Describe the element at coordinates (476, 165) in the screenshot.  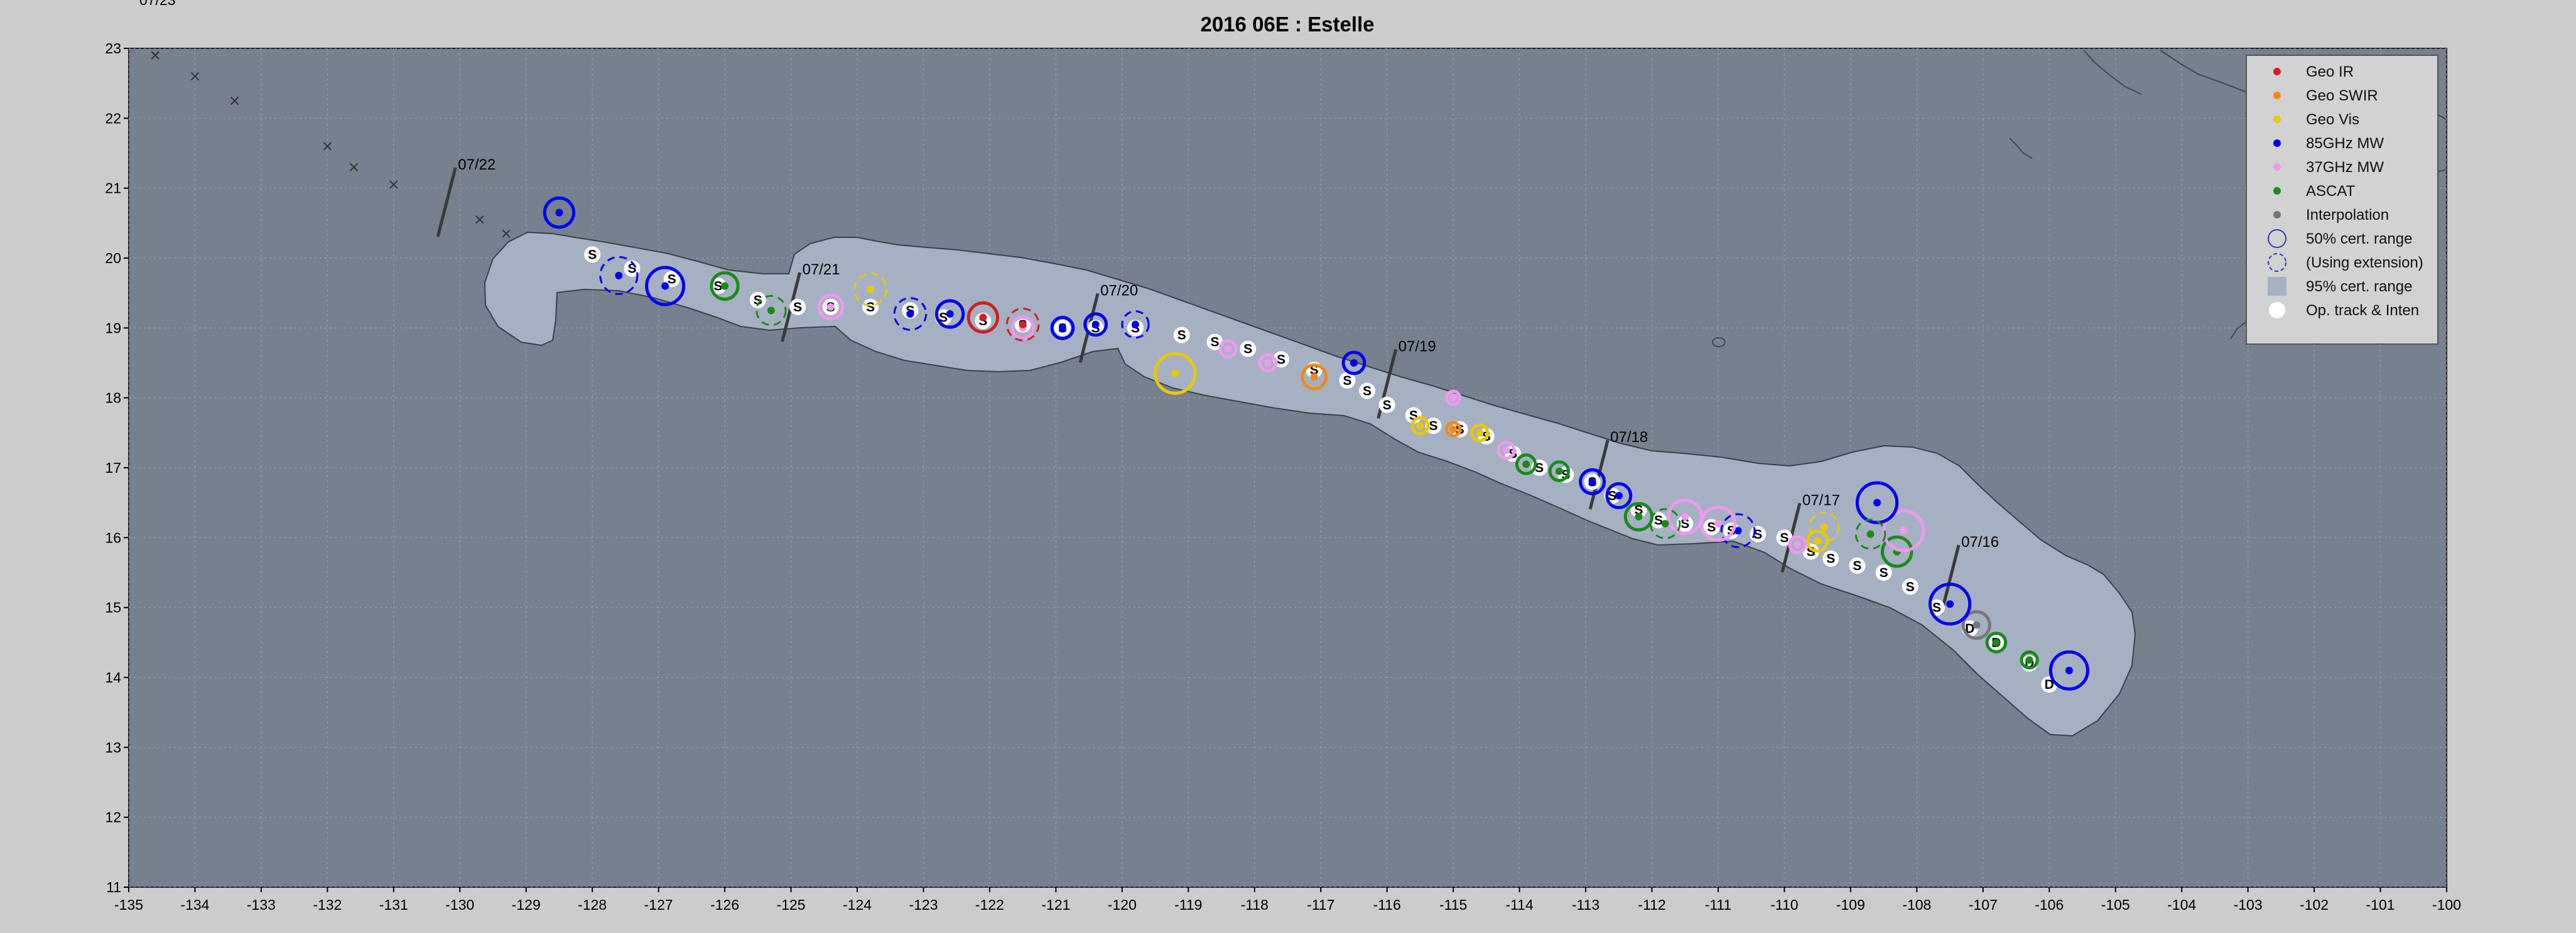
I see `day-marker-label: 07/22` at that location.